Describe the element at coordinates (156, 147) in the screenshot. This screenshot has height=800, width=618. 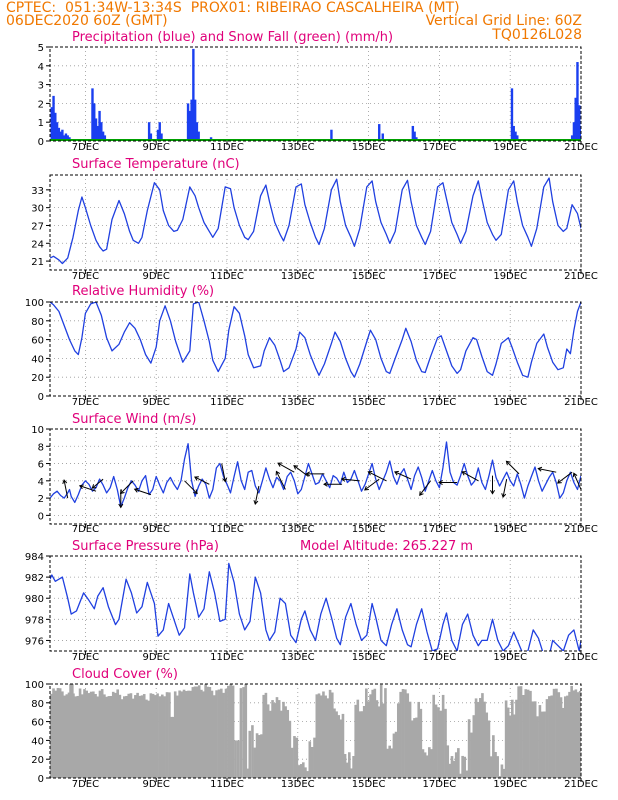
I see `precip-x-tick-label: 9DEC` at that location.